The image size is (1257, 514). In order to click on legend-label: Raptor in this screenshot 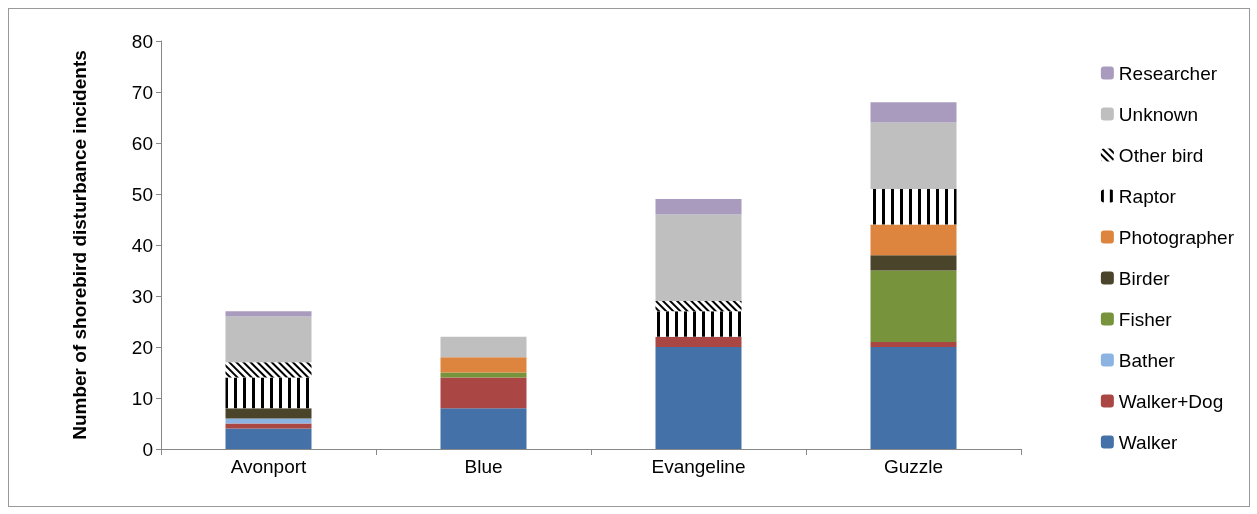, I will do `click(1147, 196)`.